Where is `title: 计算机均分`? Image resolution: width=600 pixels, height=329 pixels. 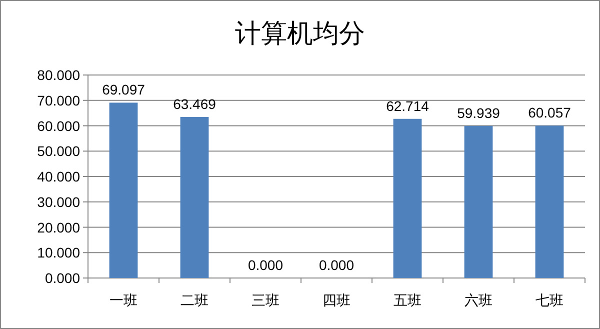 title: 计算机均分 is located at coordinates (300, 33).